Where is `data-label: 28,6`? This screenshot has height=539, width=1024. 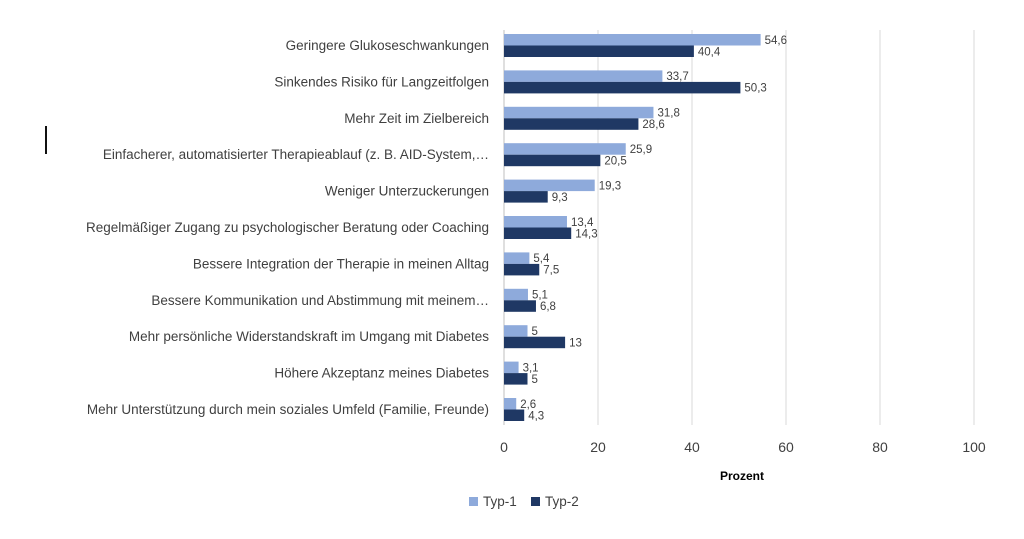
data-label: 28,6 is located at coordinates (653, 125).